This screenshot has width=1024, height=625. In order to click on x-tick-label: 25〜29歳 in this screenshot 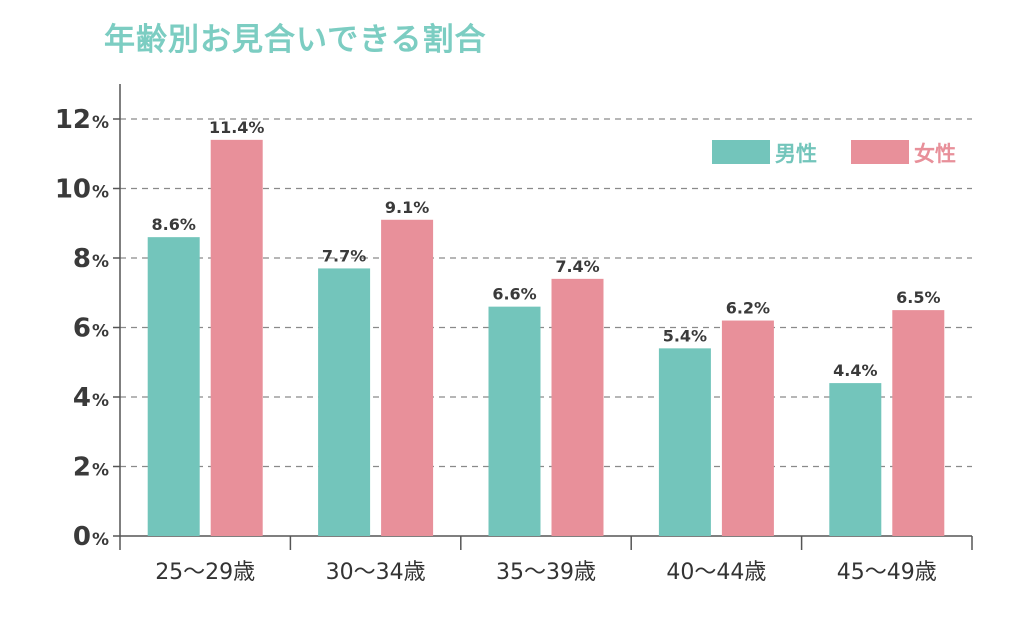, I will do `click(205, 572)`.